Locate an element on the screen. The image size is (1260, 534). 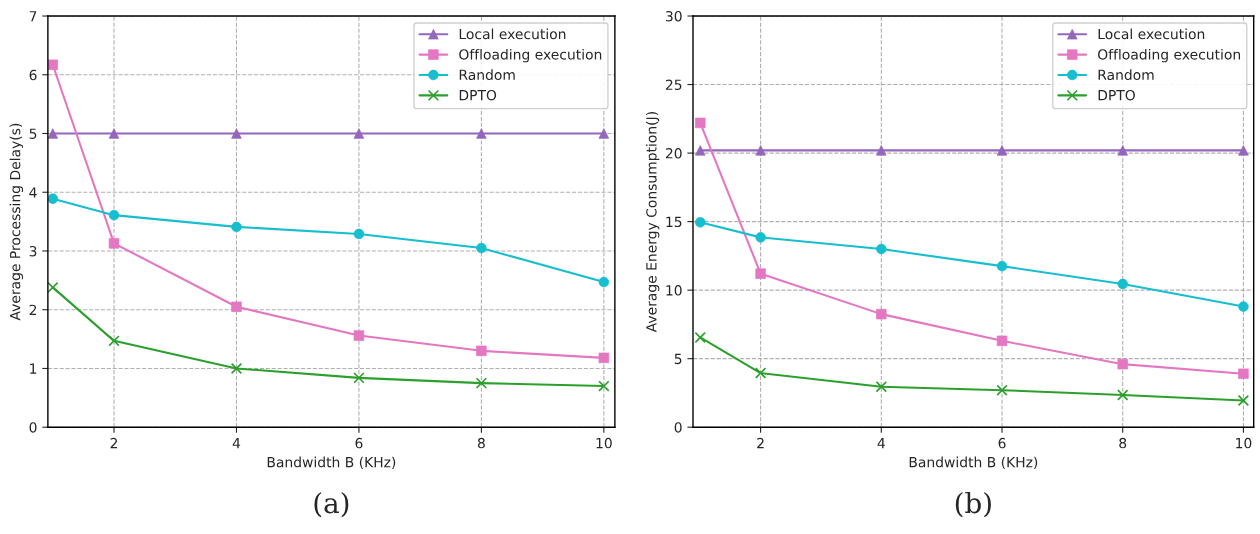
y-tick-label: 3 is located at coordinates (33, 251).